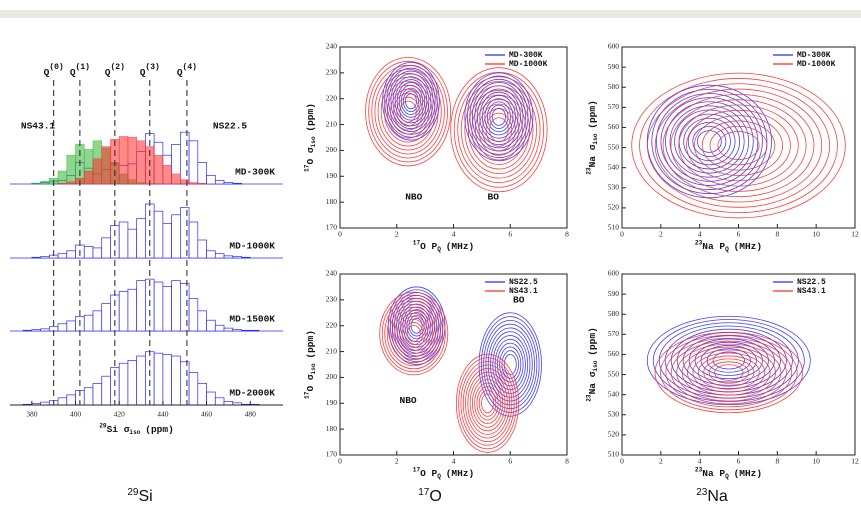  Describe the element at coordinates (855, 234) in the screenshot. I see `x-tick-label: 12` at that location.